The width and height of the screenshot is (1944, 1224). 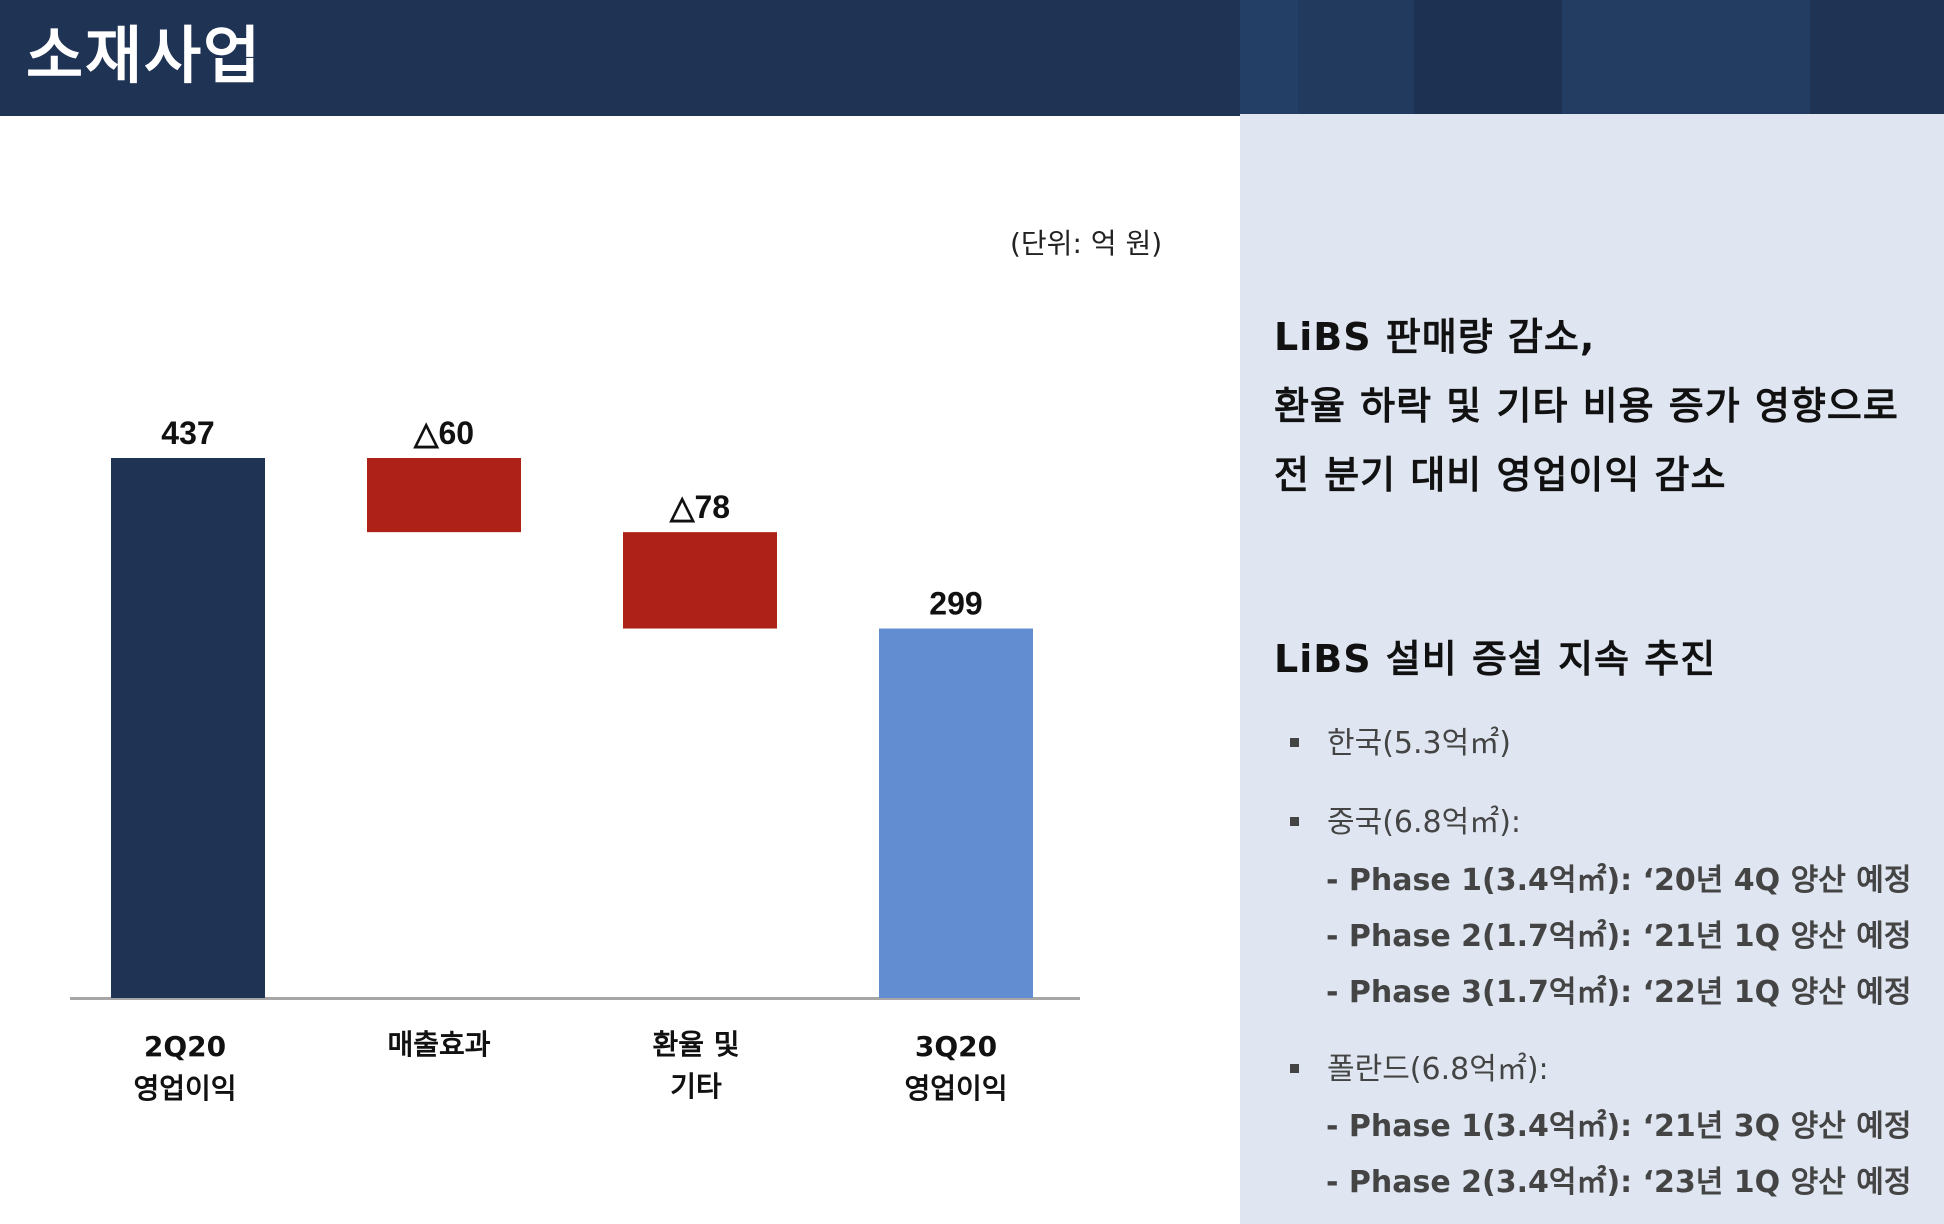 I want to click on phase-line: - Phase 2(1.7억㎡): ‘21년 1Q 양산 예정, so click(x=1619, y=936).